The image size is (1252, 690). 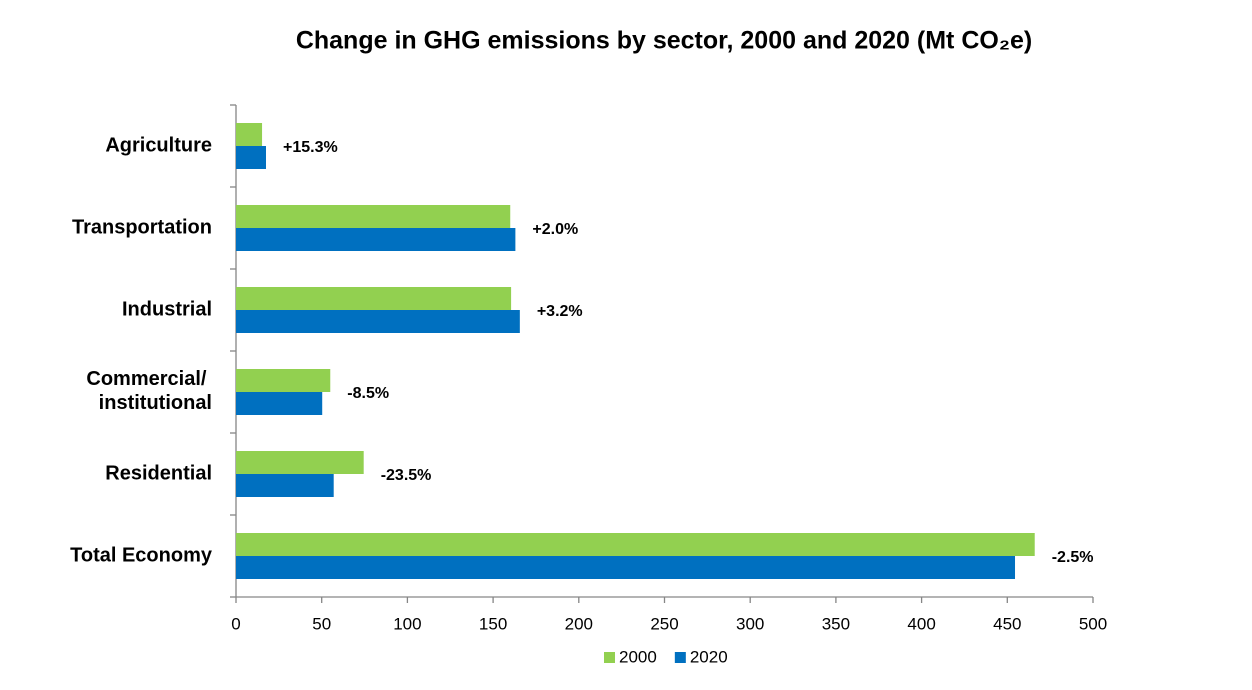 What do you see at coordinates (321, 623) in the screenshot?
I see `x-tick-label: 50` at bounding box center [321, 623].